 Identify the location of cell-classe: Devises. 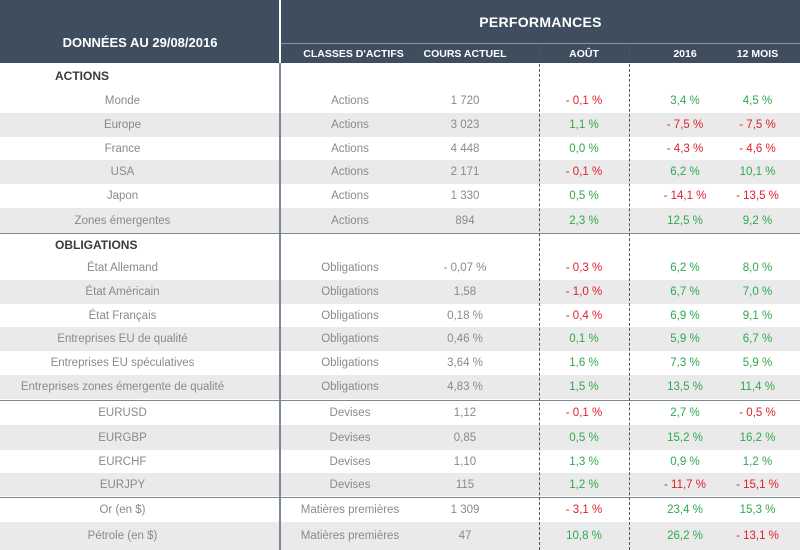
(350, 437).